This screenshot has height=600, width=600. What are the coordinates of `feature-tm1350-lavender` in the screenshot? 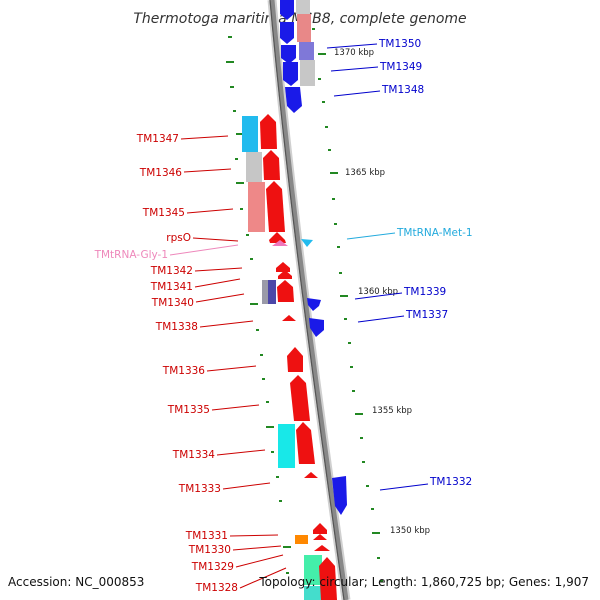 It's located at (306, 51).